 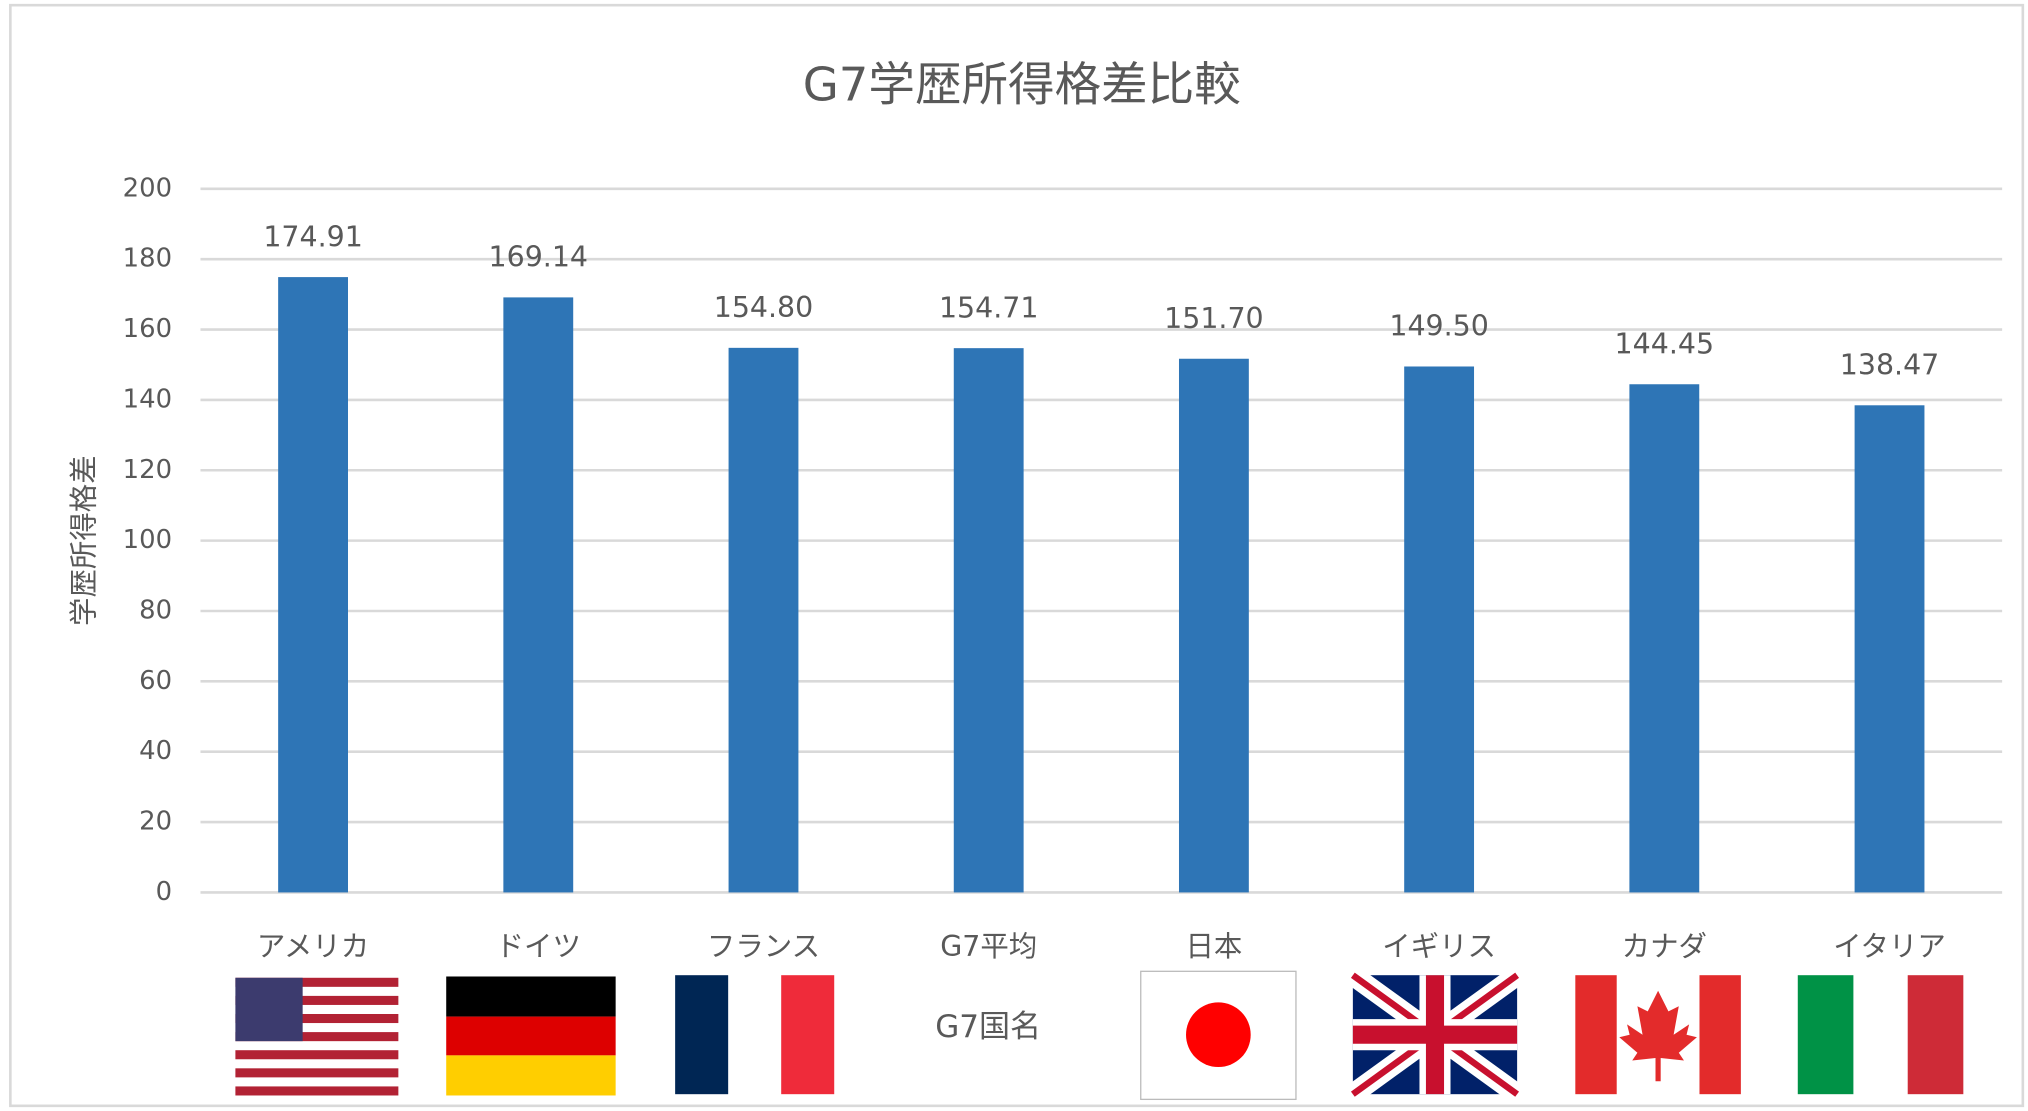 I want to click on x-tick-label: カナダ, so click(x=1664, y=946).